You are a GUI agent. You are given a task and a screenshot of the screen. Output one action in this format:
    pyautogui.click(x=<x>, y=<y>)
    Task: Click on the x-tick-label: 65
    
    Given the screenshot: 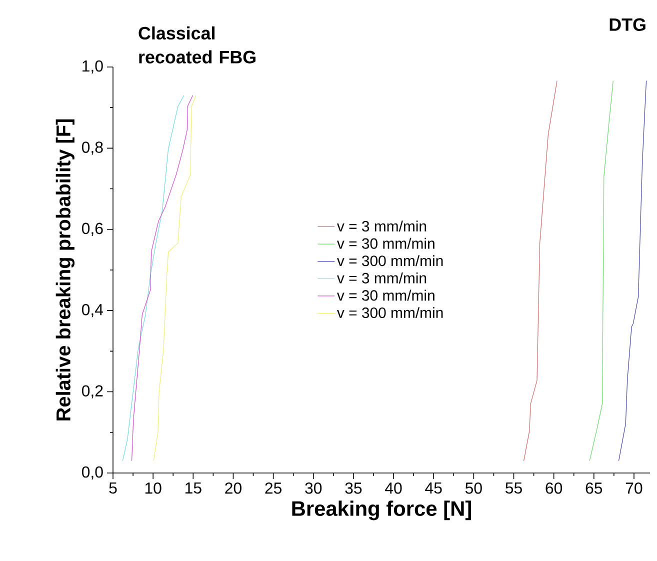 What is the action you would take?
    pyautogui.click(x=594, y=488)
    